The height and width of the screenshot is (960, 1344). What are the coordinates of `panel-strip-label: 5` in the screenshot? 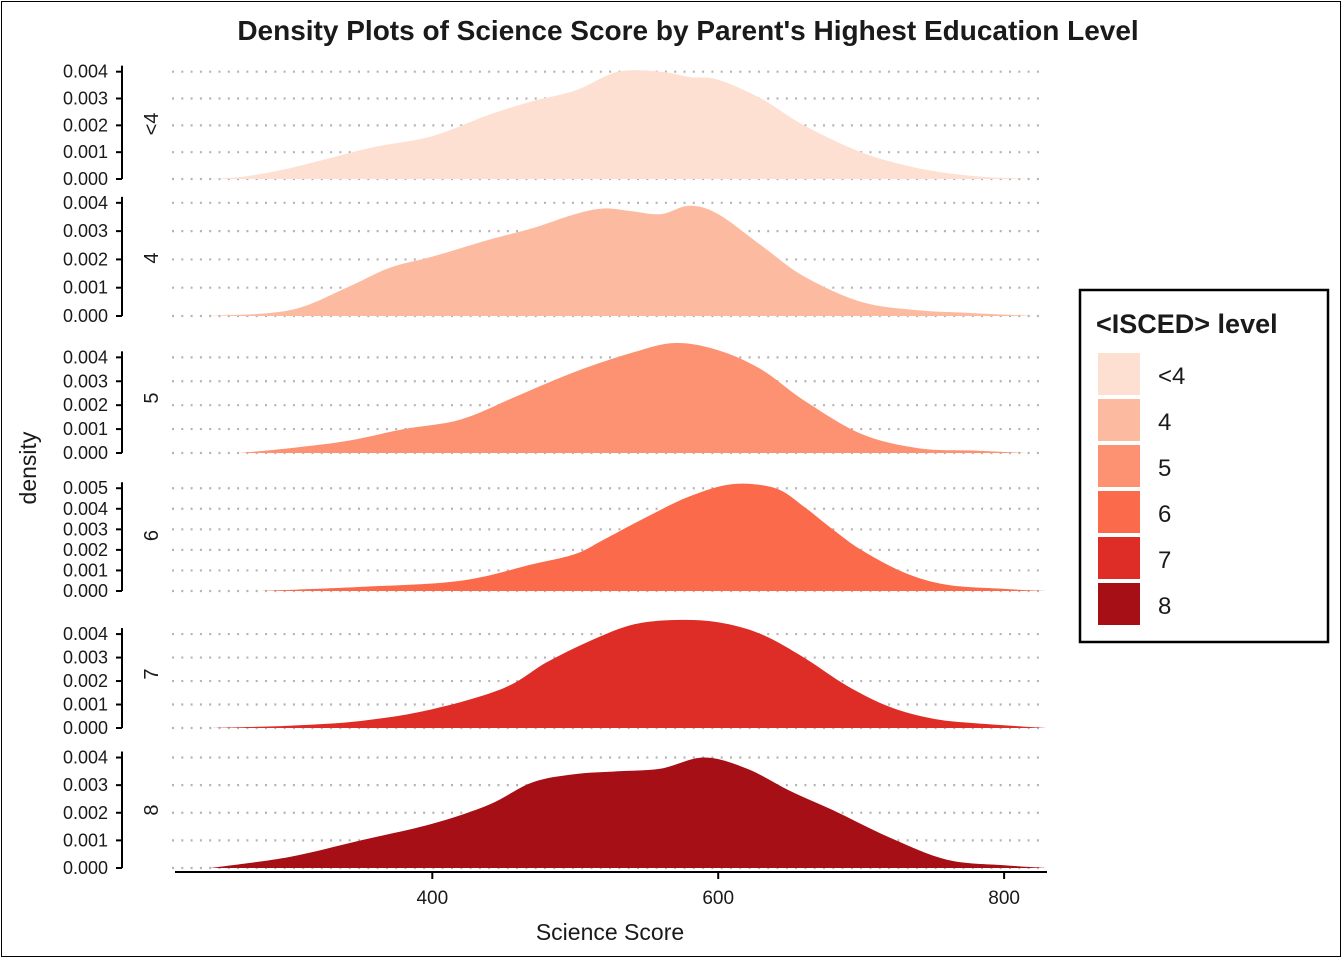 It's located at (152, 397).